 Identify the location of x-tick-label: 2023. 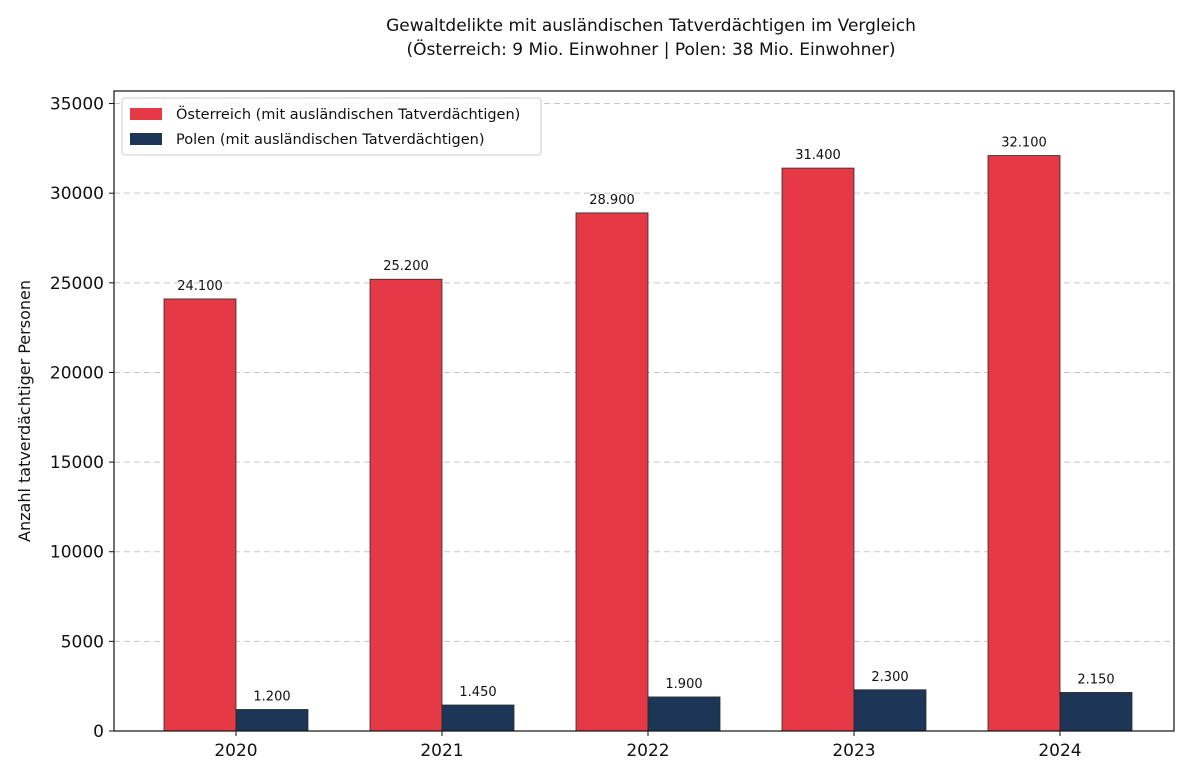
(853, 751).